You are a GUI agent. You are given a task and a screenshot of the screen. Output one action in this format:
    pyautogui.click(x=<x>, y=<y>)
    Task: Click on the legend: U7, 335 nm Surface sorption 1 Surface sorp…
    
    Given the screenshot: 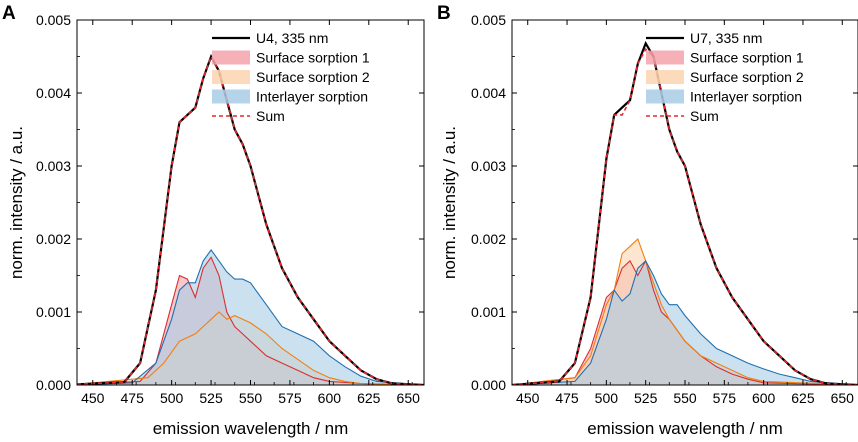 What is the action you would take?
    pyautogui.click(x=725, y=77)
    